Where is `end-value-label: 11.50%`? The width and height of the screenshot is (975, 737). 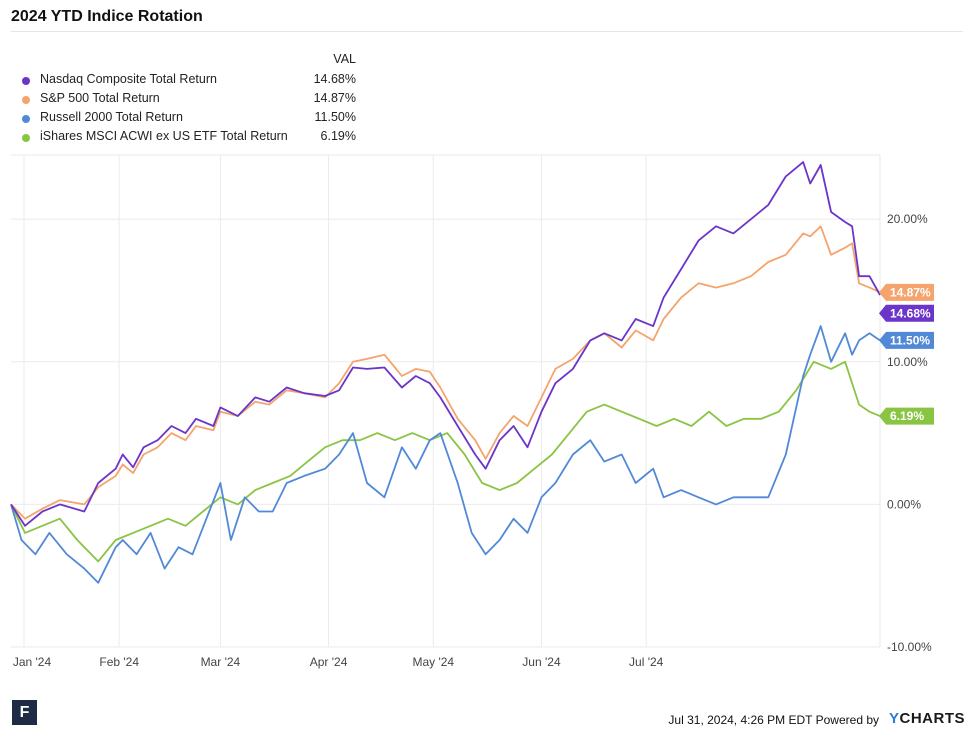 end-value-label: 11.50% is located at coordinates (910, 340).